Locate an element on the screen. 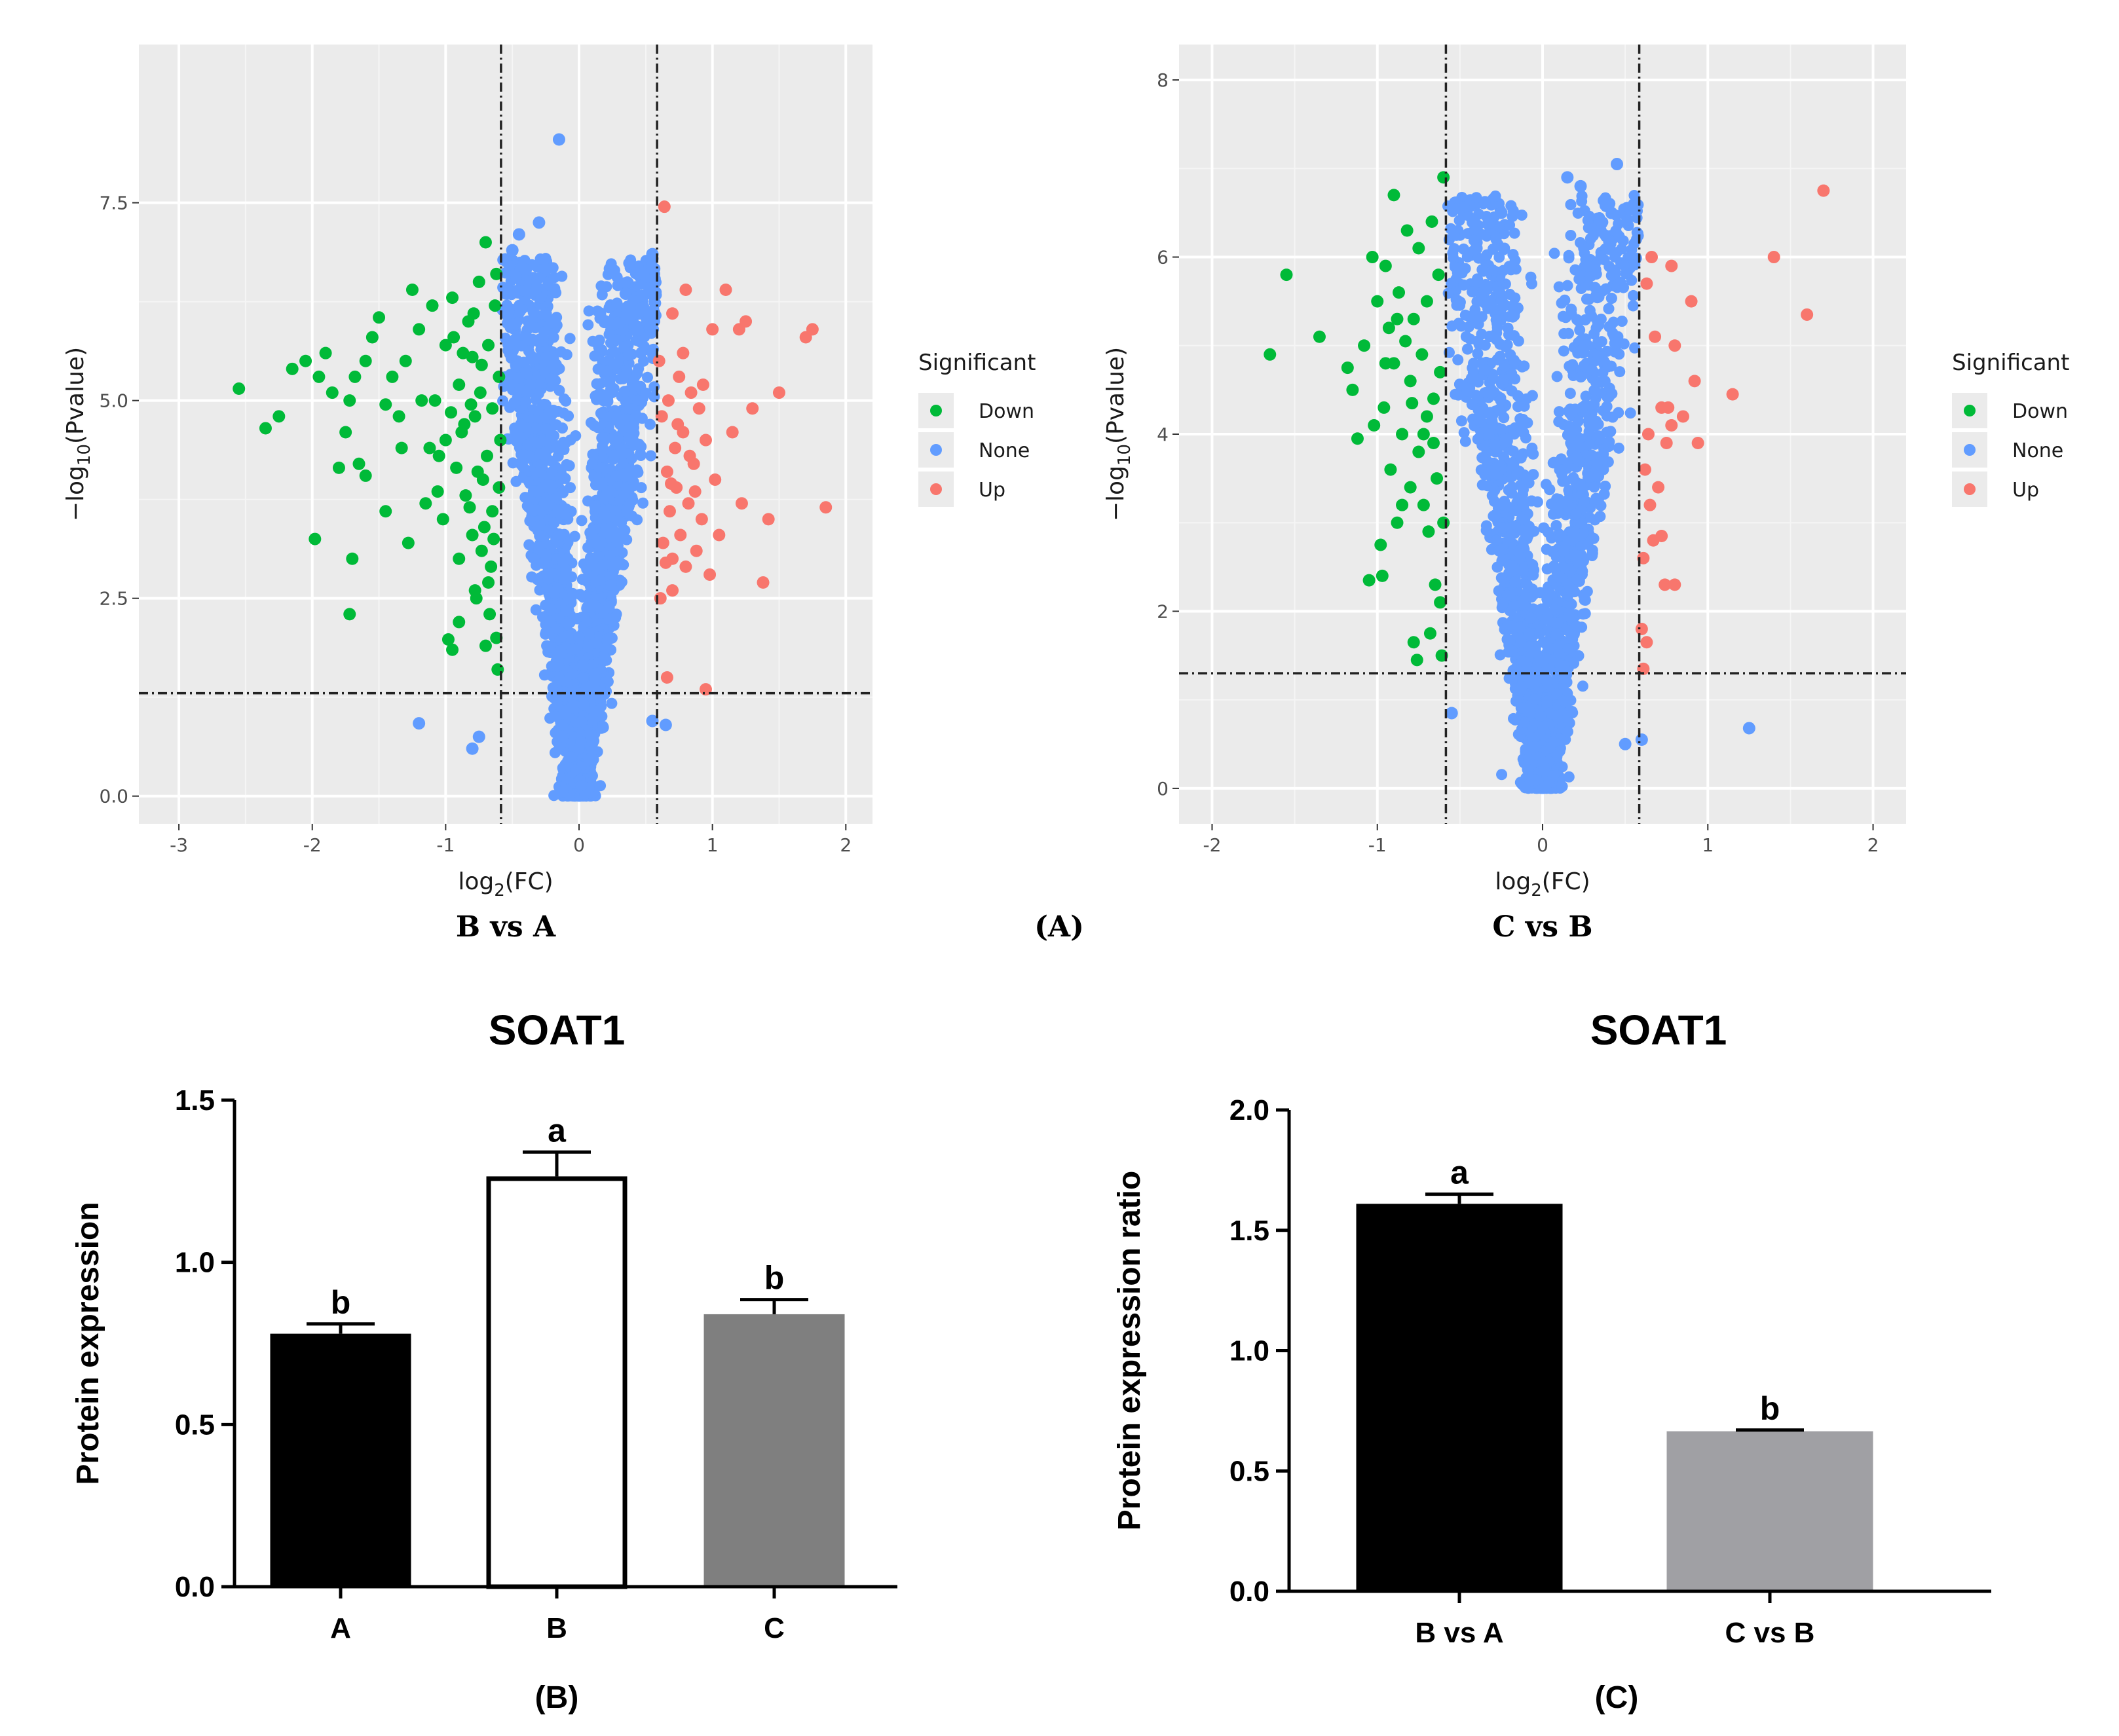 This screenshot has height=1736, width=2119. none-points-cloud is located at coordinates (580, 527).